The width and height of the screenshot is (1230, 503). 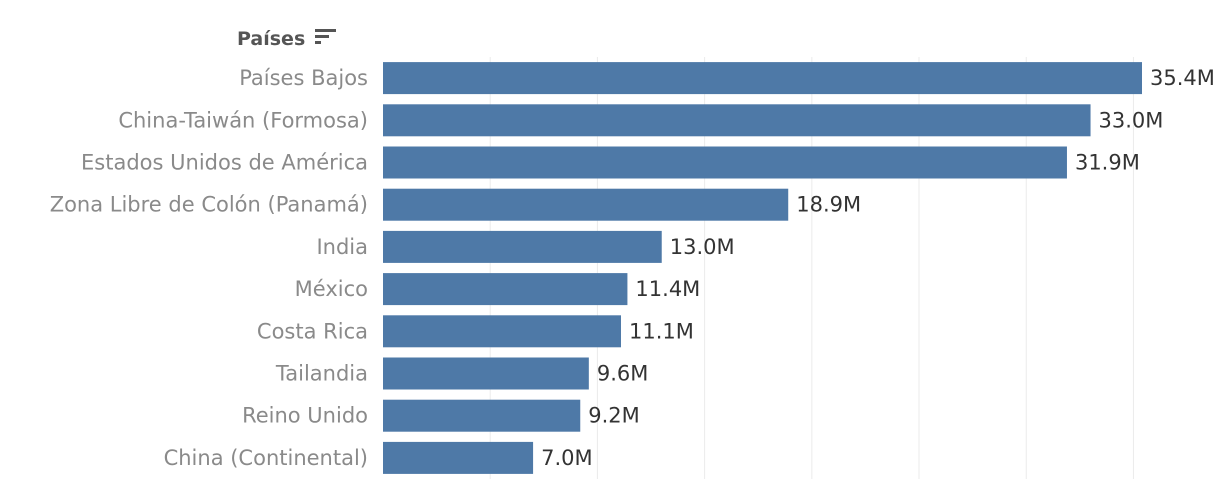 I want to click on data-label: 9.6M, so click(x=623, y=374).